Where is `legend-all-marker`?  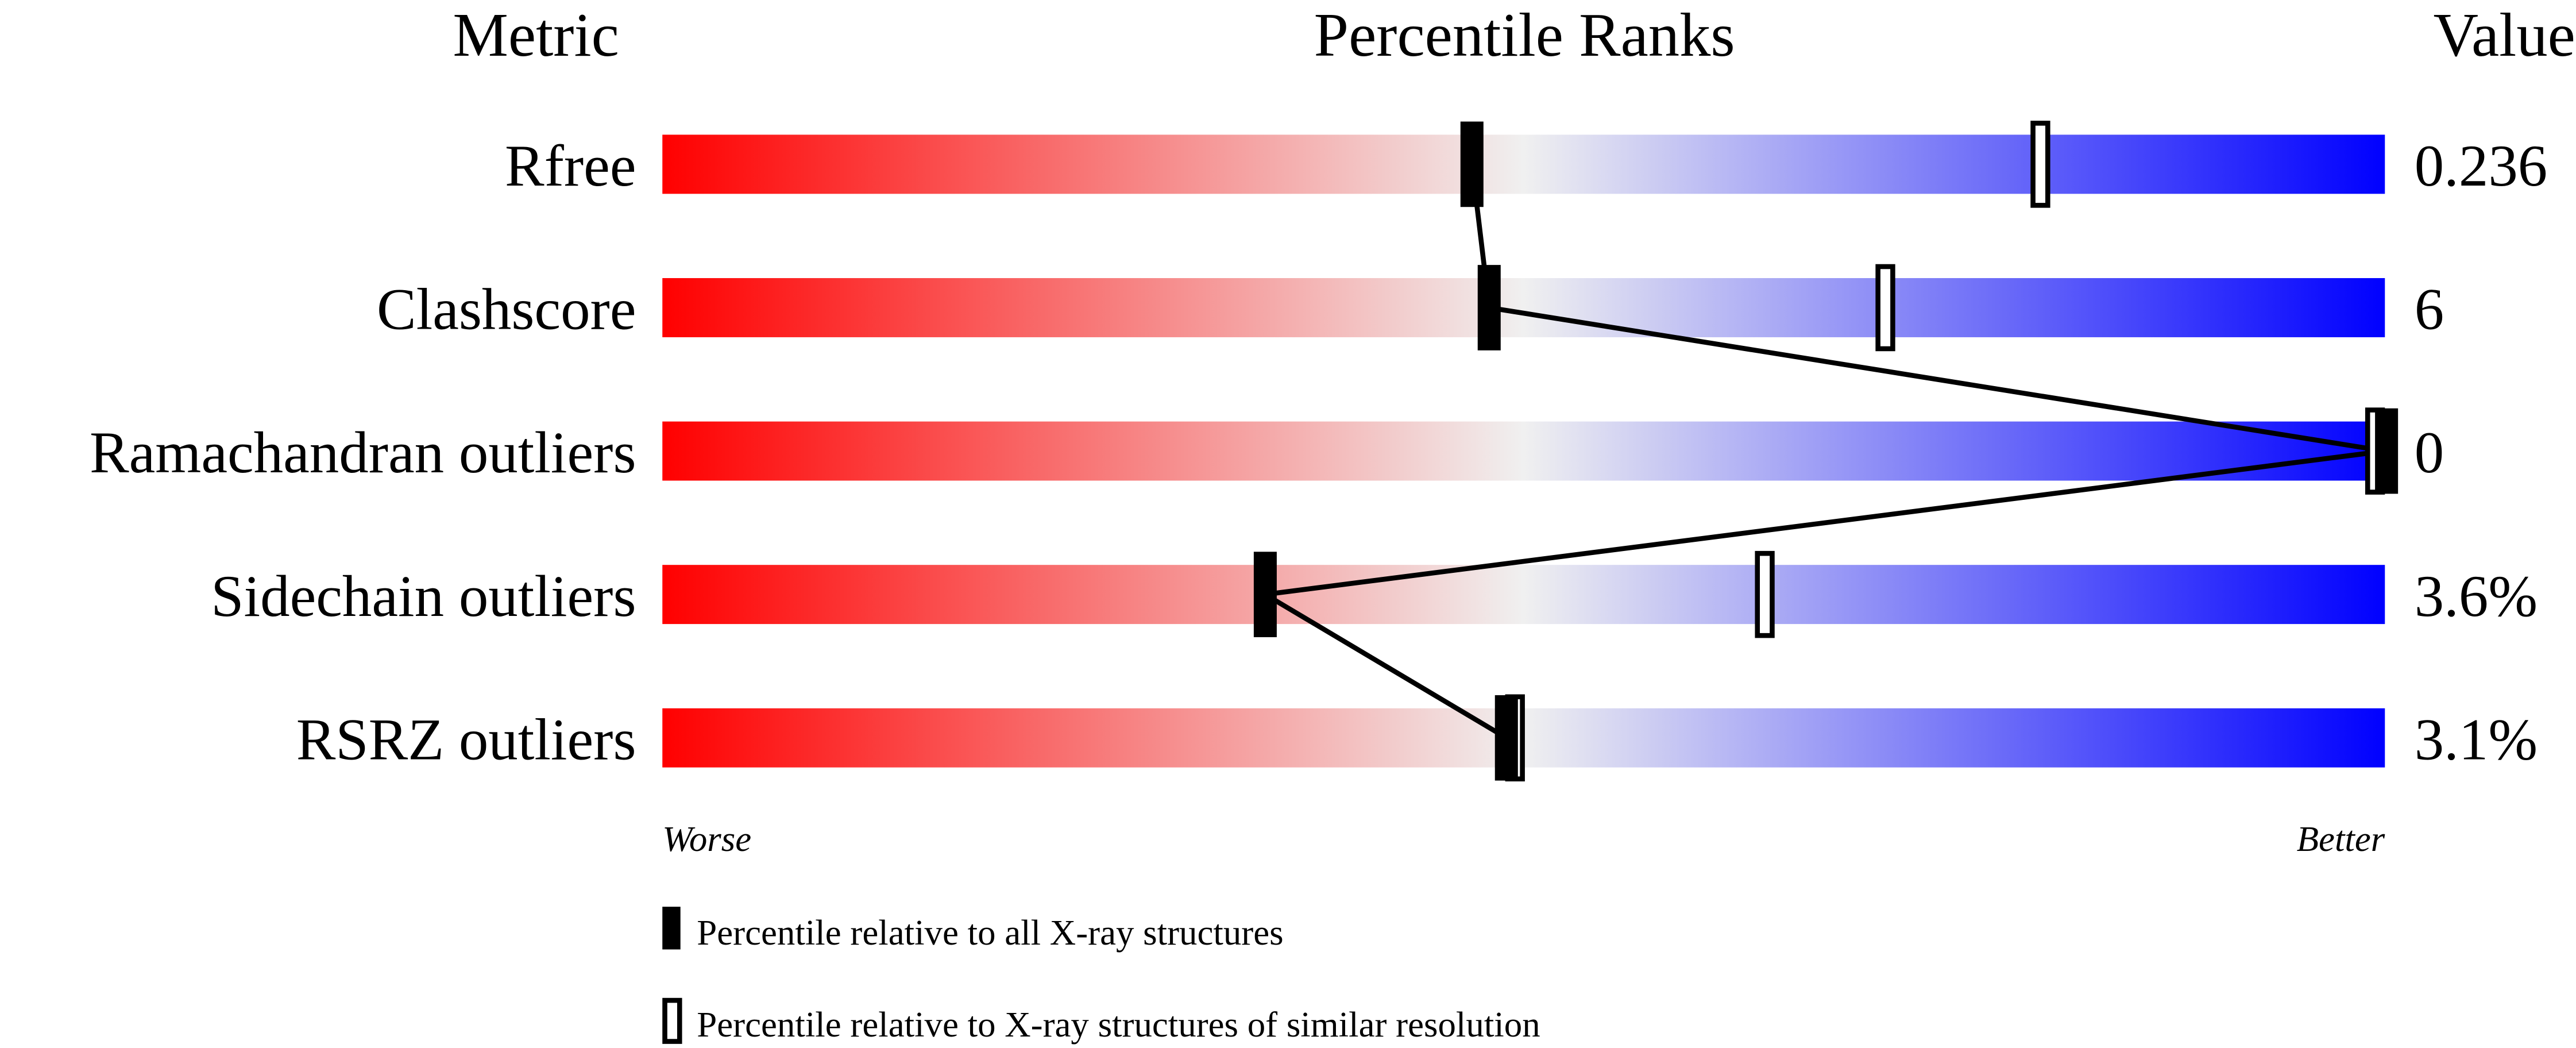 legend-all-marker is located at coordinates (671, 928).